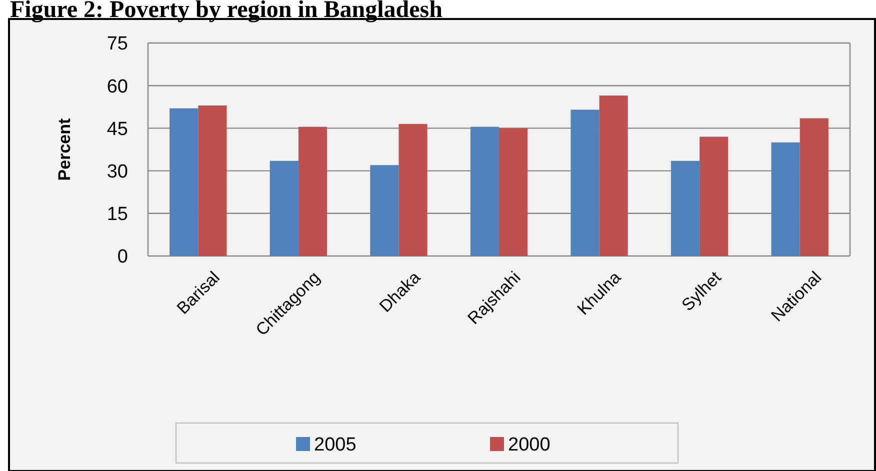 The width and height of the screenshot is (876, 471). I want to click on y-tick-label: 15, so click(117, 215).